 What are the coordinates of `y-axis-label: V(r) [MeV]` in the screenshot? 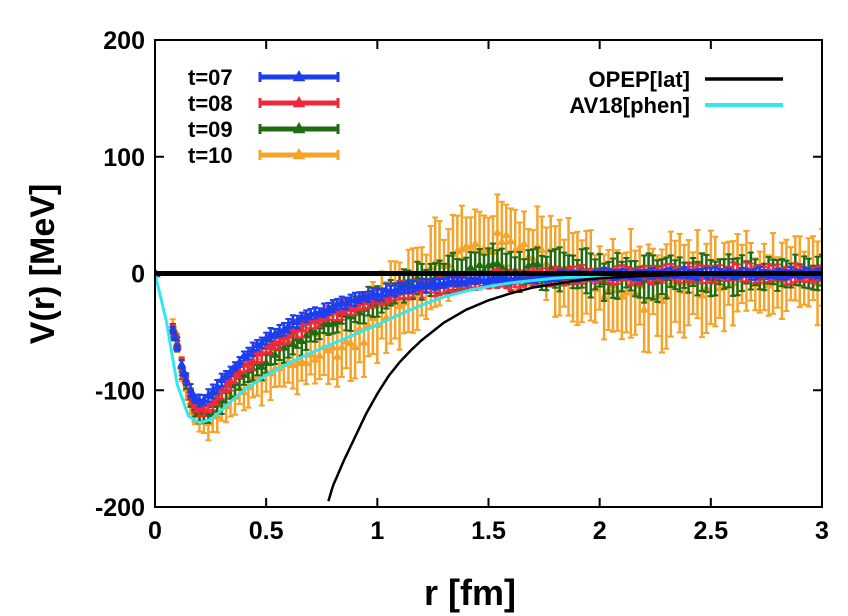 It's located at (43, 264).